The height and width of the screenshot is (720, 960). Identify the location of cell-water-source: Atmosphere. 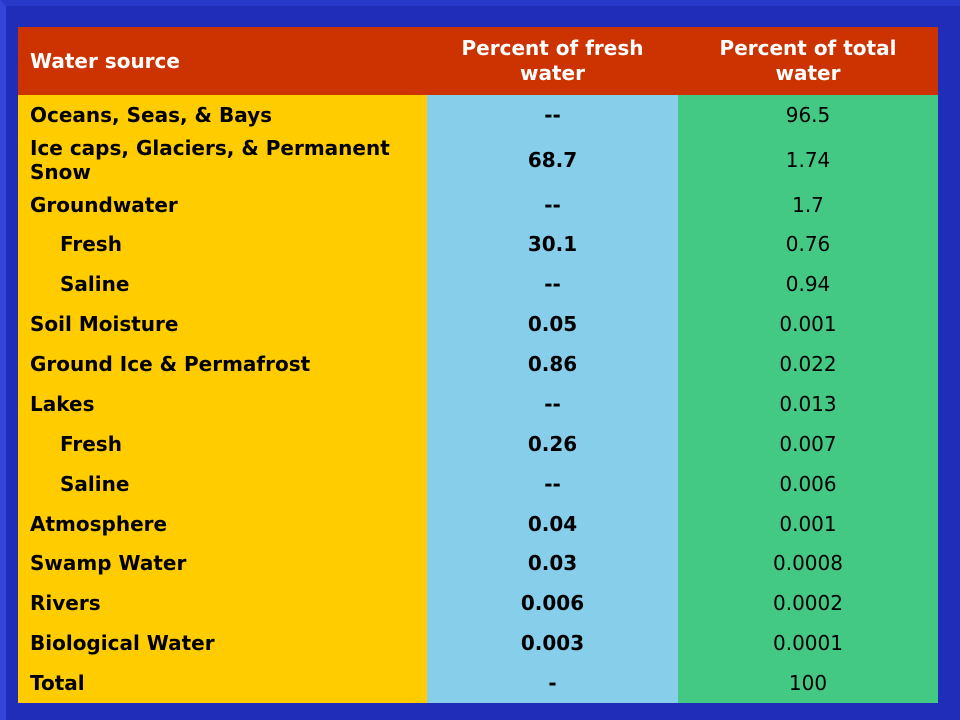
(222, 523).